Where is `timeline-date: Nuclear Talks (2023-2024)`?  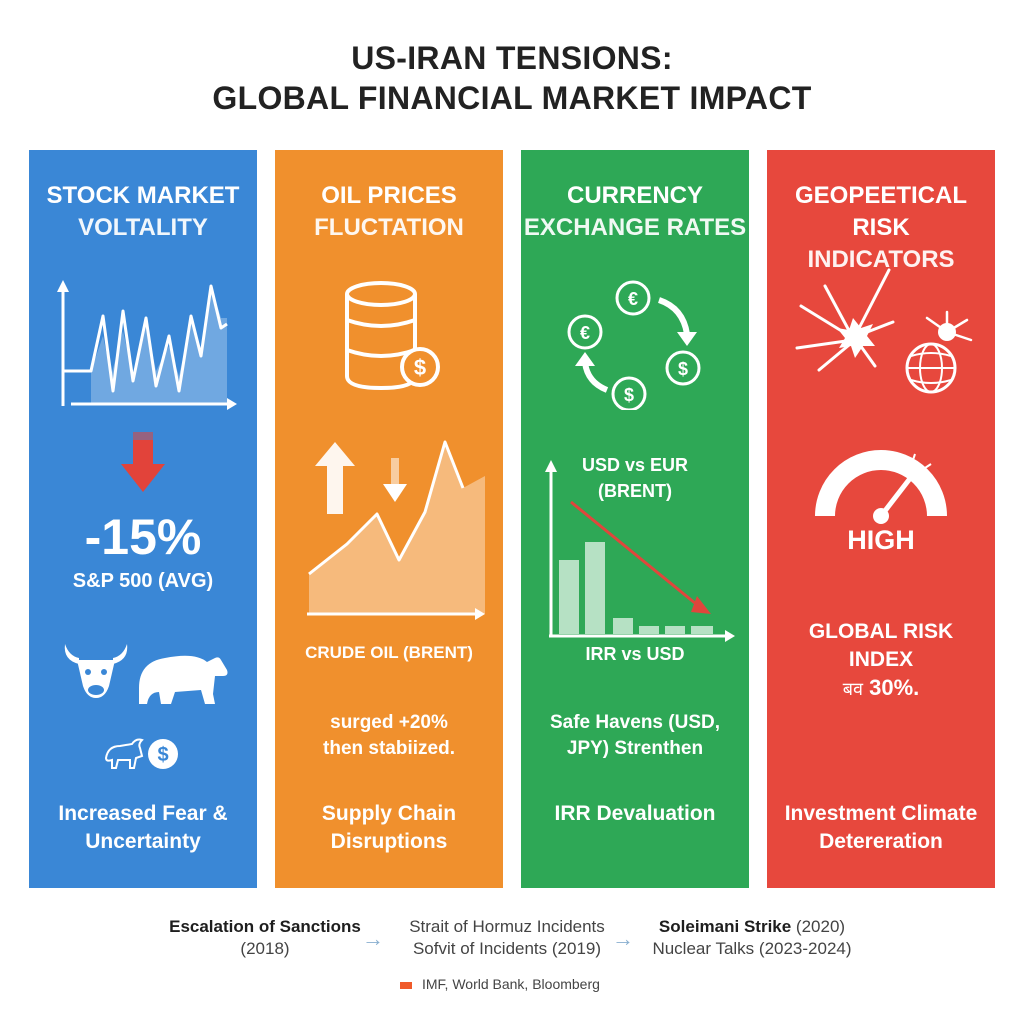
timeline-date: Nuclear Talks (2023-2024) is located at coordinates (752, 948).